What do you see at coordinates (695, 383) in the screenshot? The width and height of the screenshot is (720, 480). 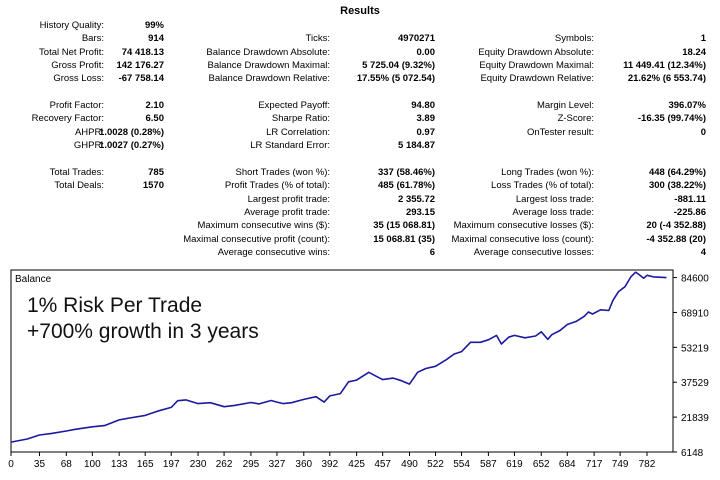 I see `y-tick-label: 37529` at bounding box center [695, 383].